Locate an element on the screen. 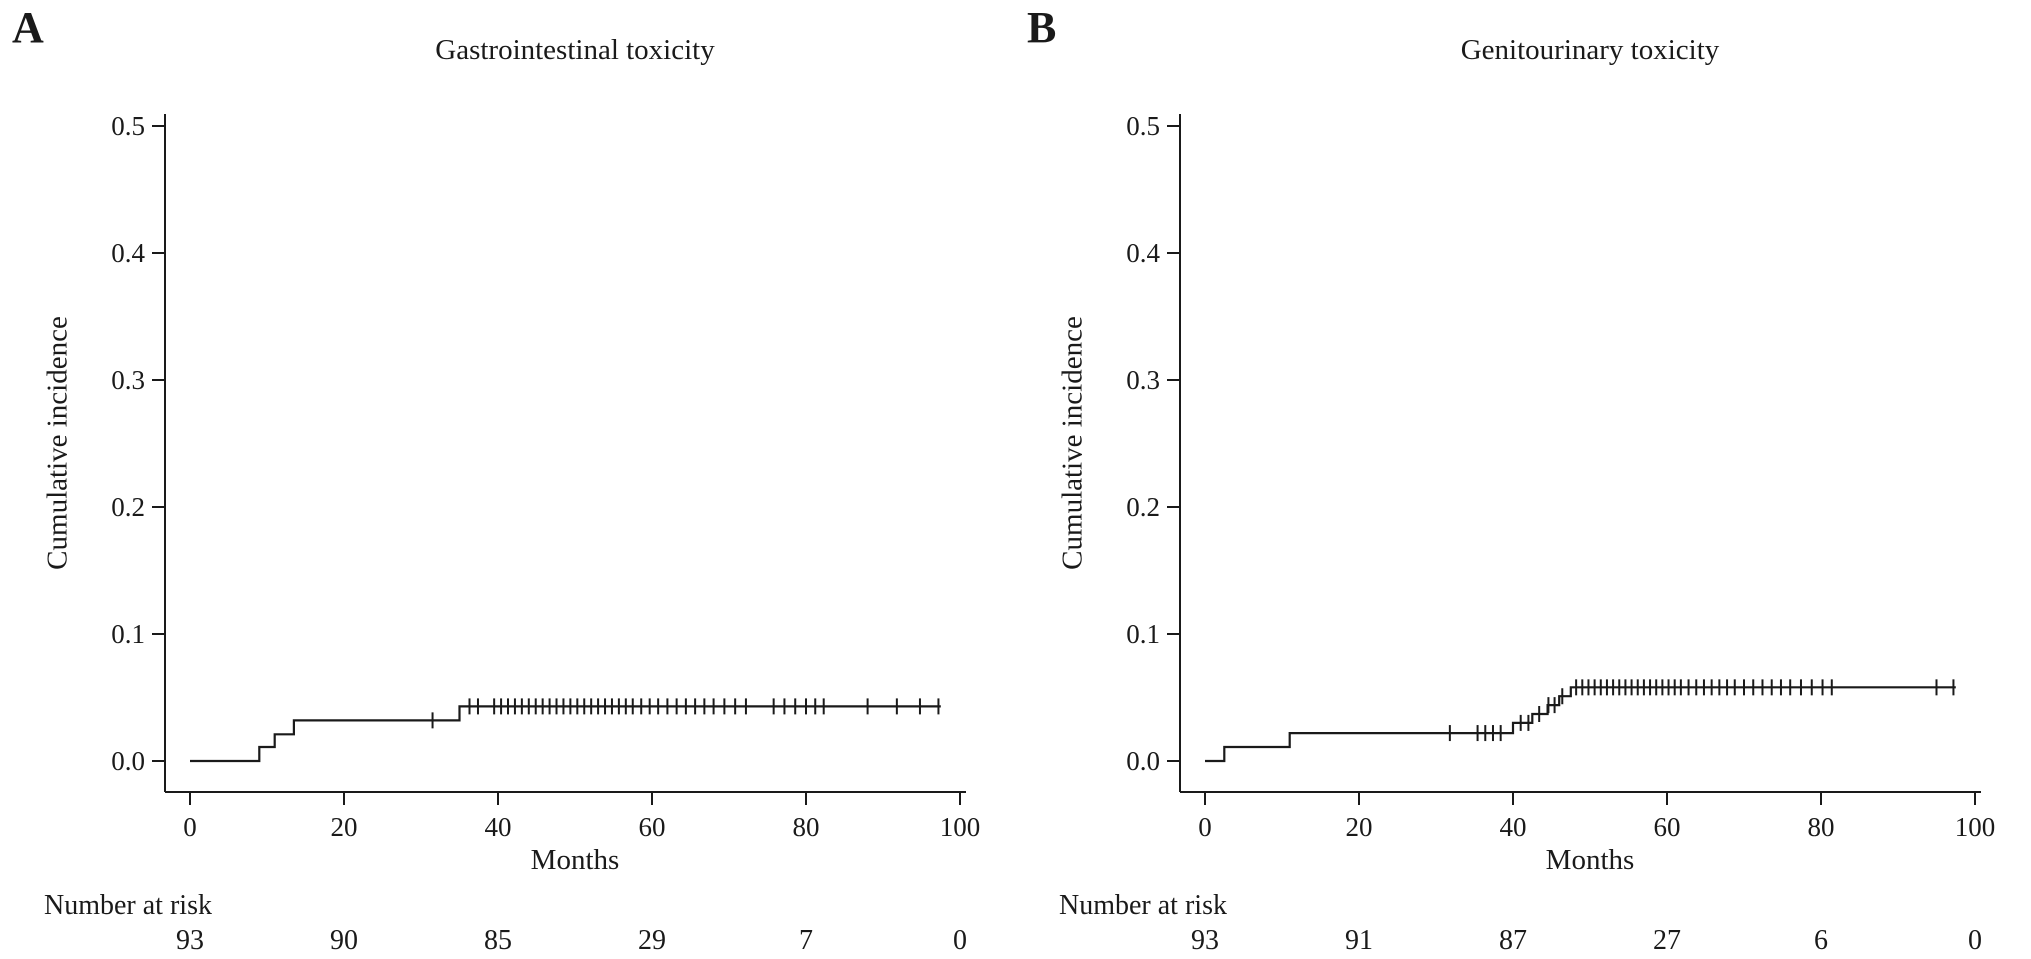 The image size is (2031, 959). risk-count: 27 is located at coordinates (1667, 940).